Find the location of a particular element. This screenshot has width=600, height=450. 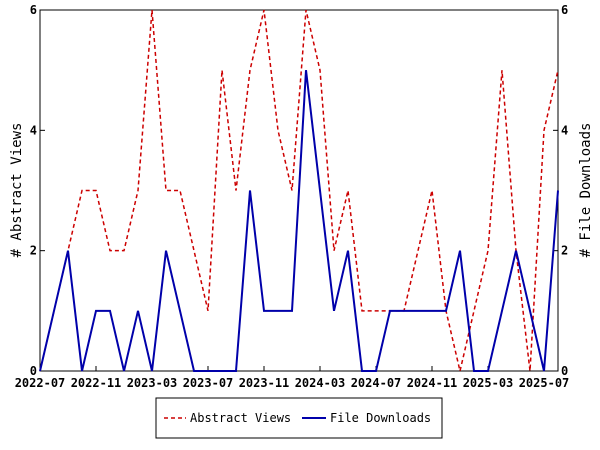

left-tick-label: 6 is located at coordinates (33, 10).